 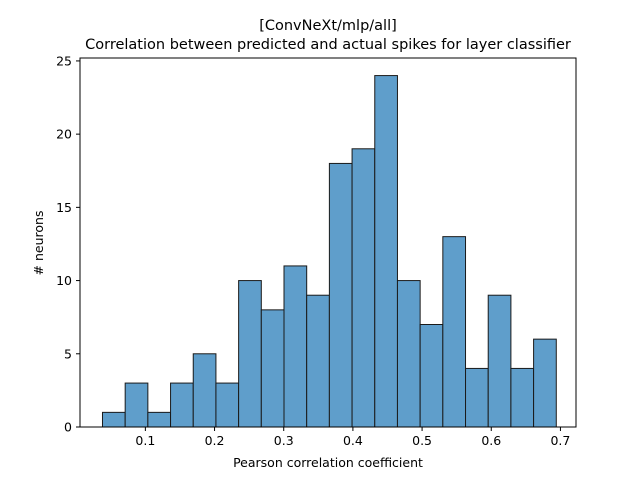 What do you see at coordinates (215, 440) in the screenshot?
I see `x-tick-label: 0.2` at bounding box center [215, 440].